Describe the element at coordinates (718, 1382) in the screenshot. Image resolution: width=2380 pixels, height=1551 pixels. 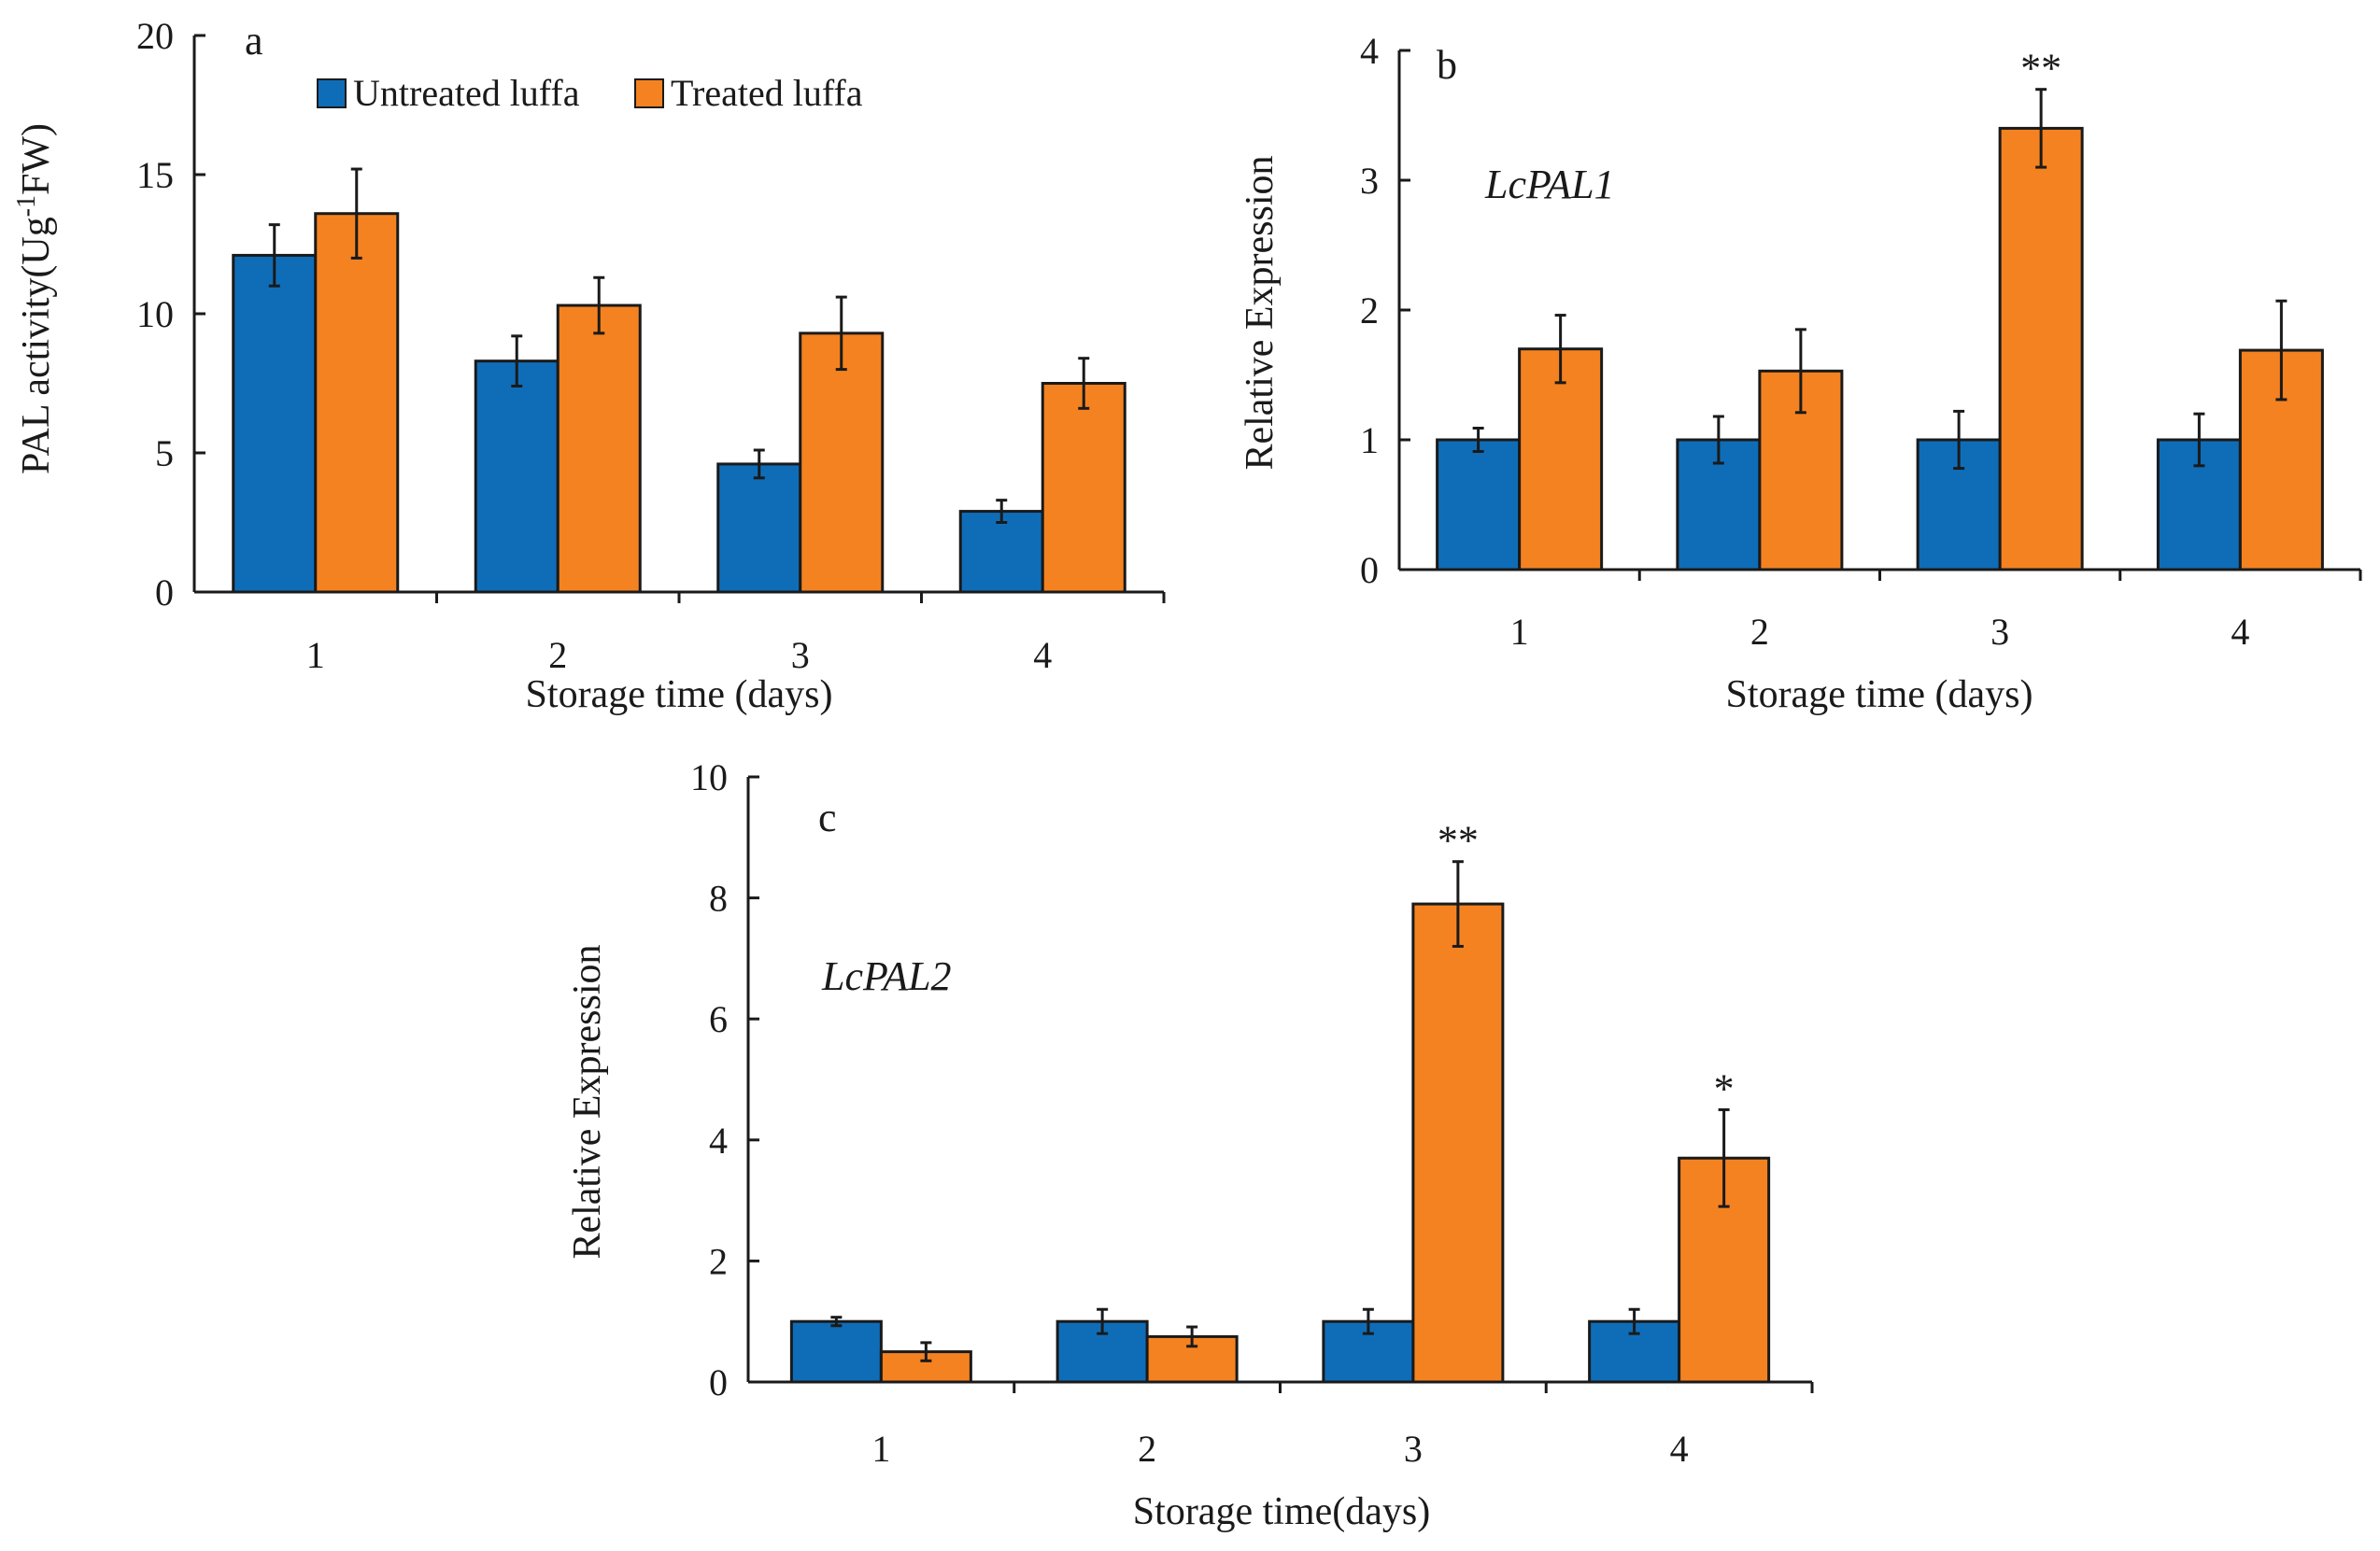
I see `panel-c-y-tick-label-0: 0` at that location.